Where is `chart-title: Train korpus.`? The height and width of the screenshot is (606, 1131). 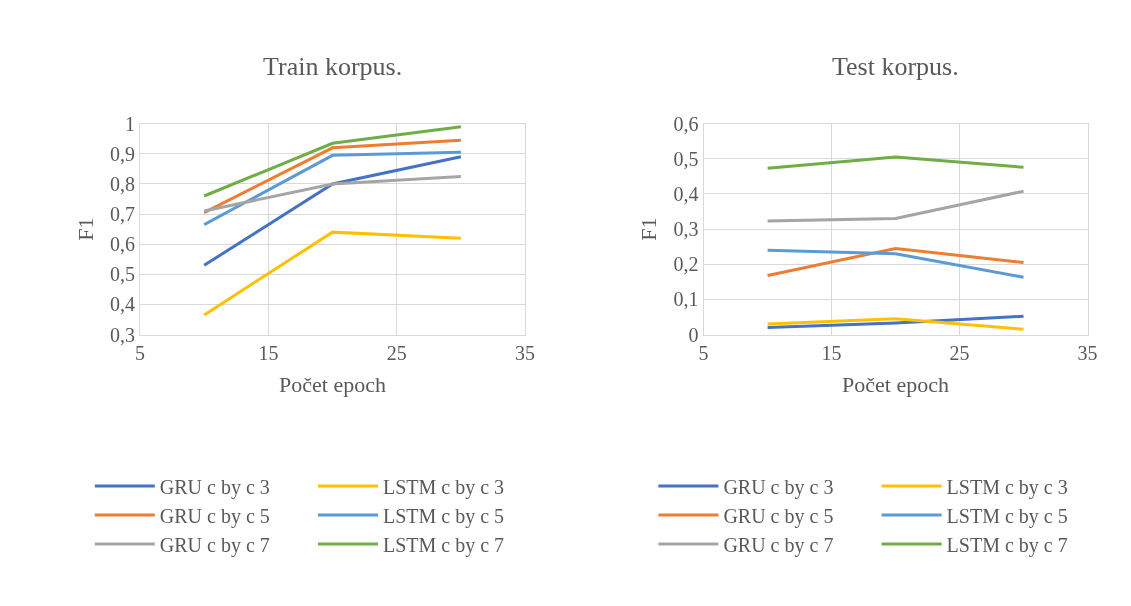 chart-title: Train korpus. is located at coordinates (333, 66).